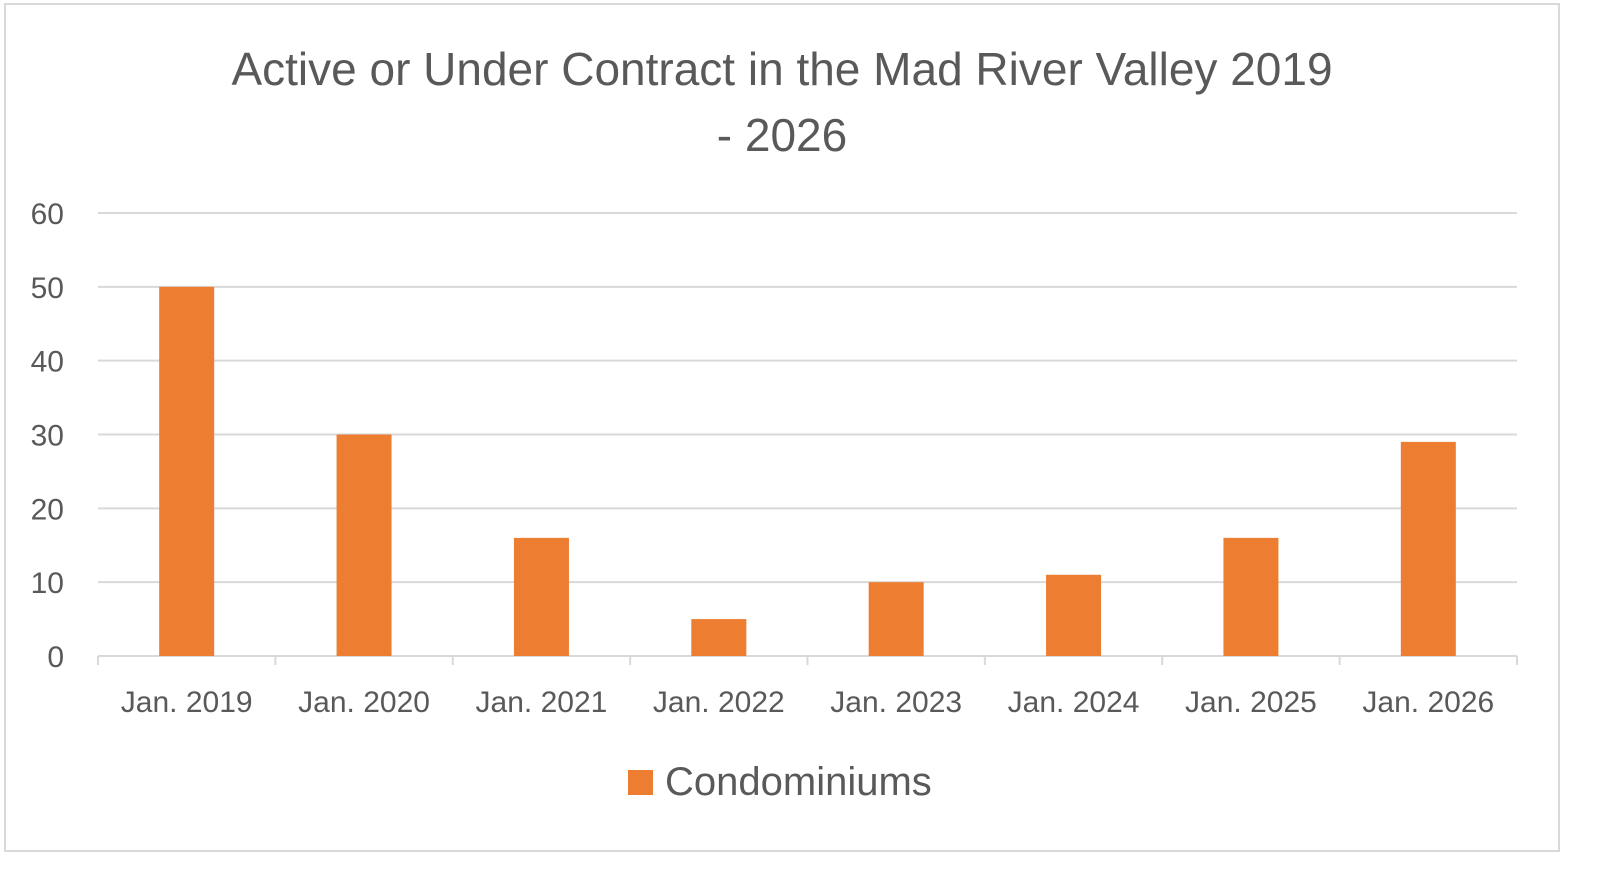 The height and width of the screenshot is (876, 1600). Describe the element at coordinates (782, 135) in the screenshot. I see `chart-title-line-2: - 2026` at that location.